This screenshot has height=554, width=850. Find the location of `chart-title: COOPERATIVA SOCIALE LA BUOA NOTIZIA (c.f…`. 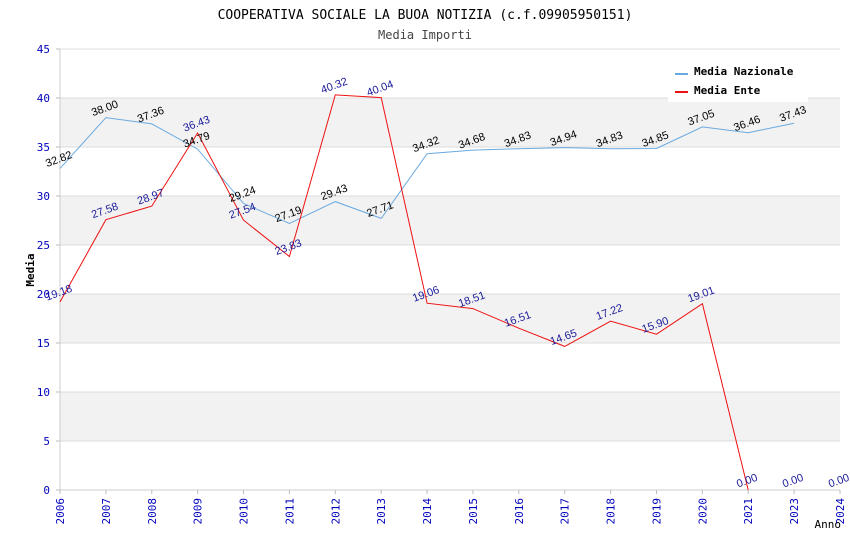

chart-title: COOPERATIVA SOCIALE LA BUOA NOTIZIA (c.f… is located at coordinates (425, 15).